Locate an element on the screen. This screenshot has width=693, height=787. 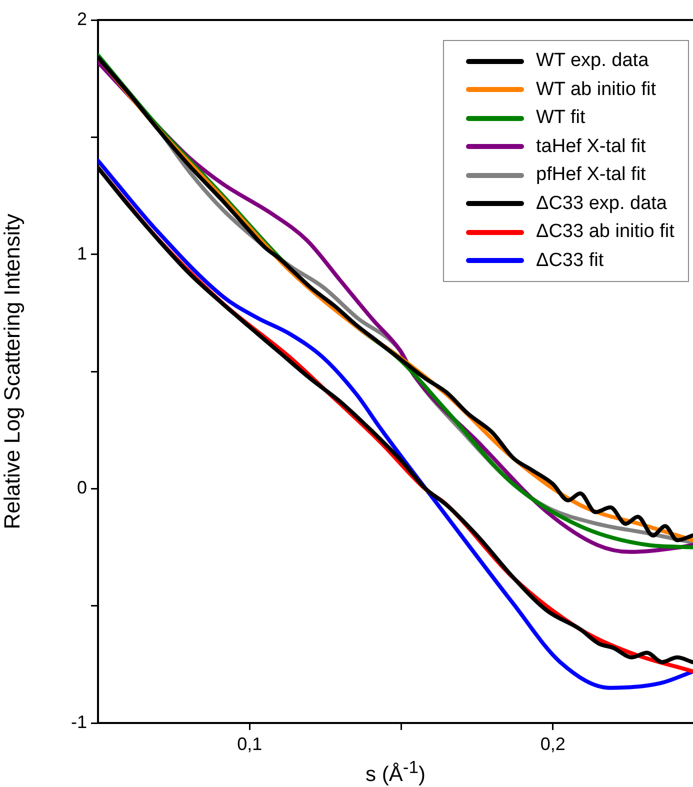
y-tick-label: 0 is located at coordinates (81, 488).